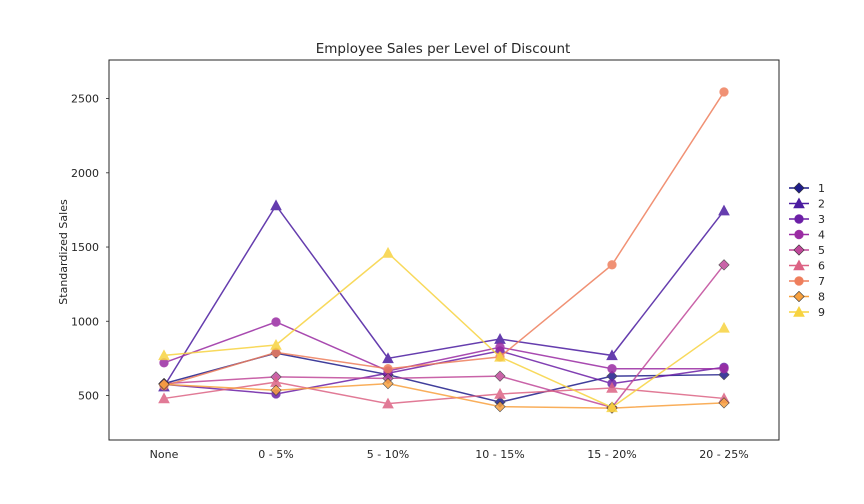 Image resolution: width=864 pixels, height=504 pixels. Describe the element at coordinates (807, 281) in the screenshot. I see `legend-item: 7` at that location.